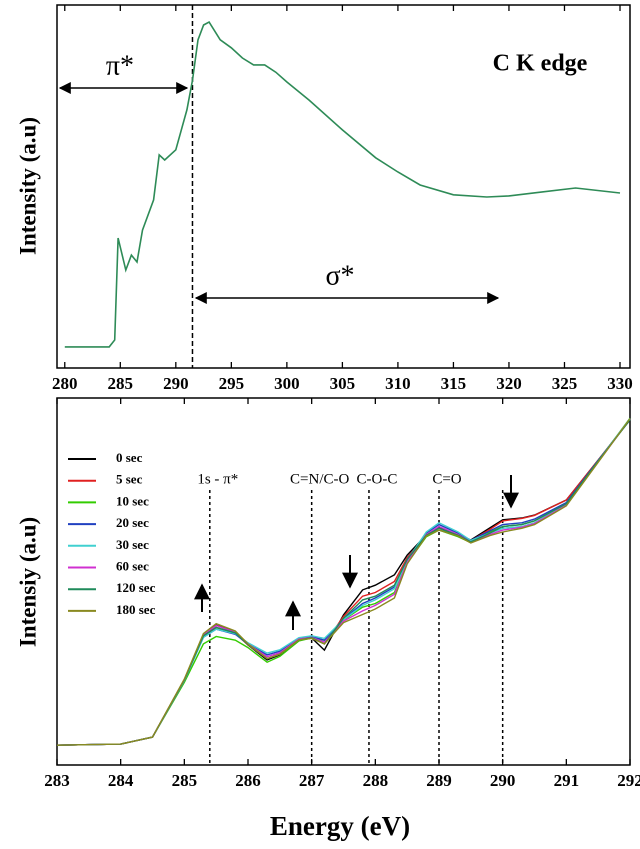  Describe the element at coordinates (398, 383) in the screenshot. I see `x-tick-label: 310` at that location.